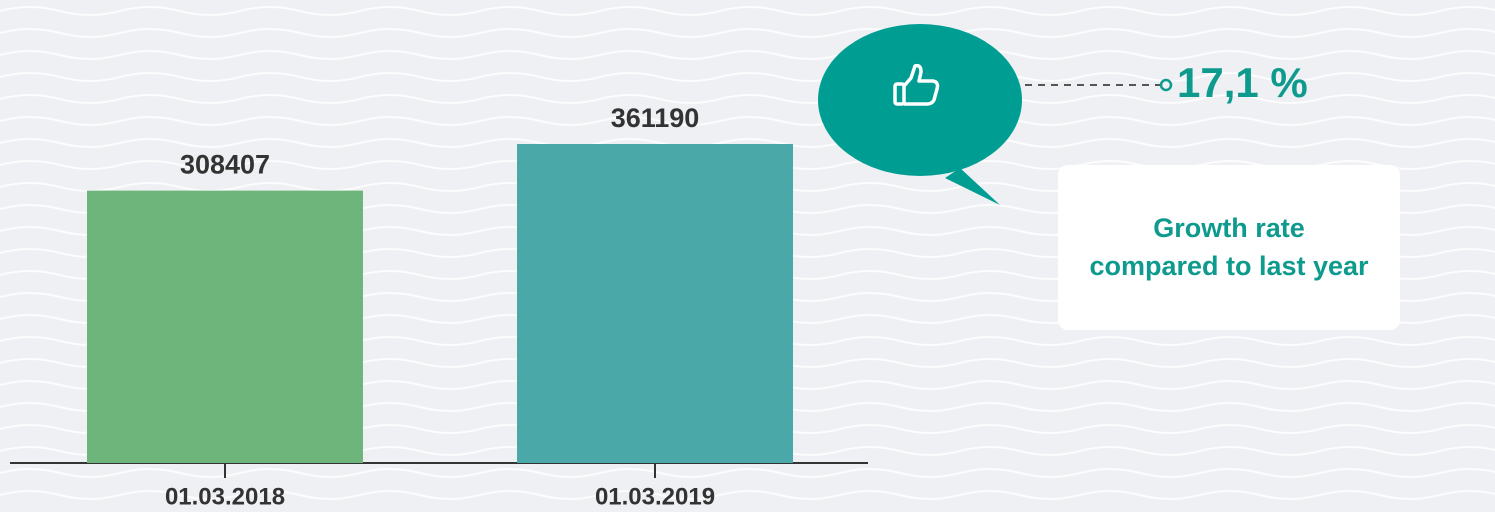  What do you see at coordinates (225, 165) in the screenshot?
I see `value-label: 308407` at bounding box center [225, 165].